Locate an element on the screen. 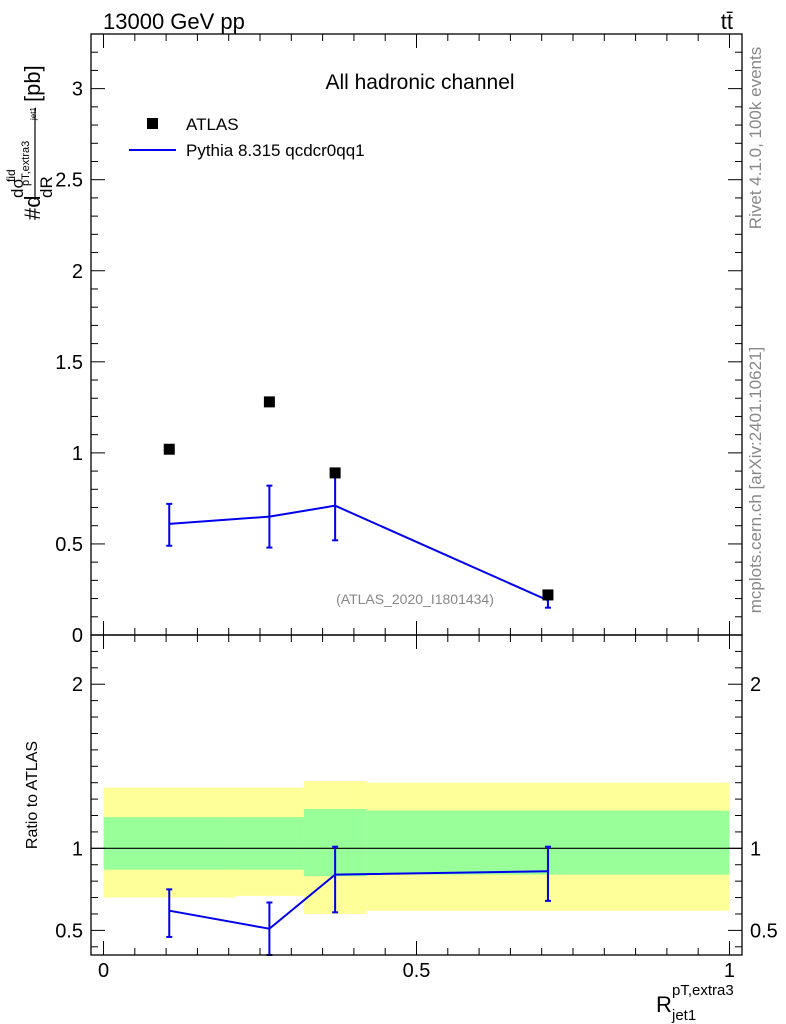 This screenshot has height=1024, width=786. legend-pythia-label: Pythia 8.315 qcdcr0qq1 is located at coordinates (275, 150).